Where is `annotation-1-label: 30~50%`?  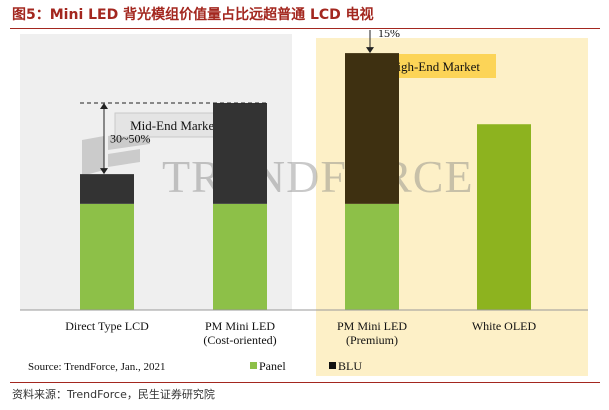
annotation-1-label: 30~50% is located at coordinates (130, 139).